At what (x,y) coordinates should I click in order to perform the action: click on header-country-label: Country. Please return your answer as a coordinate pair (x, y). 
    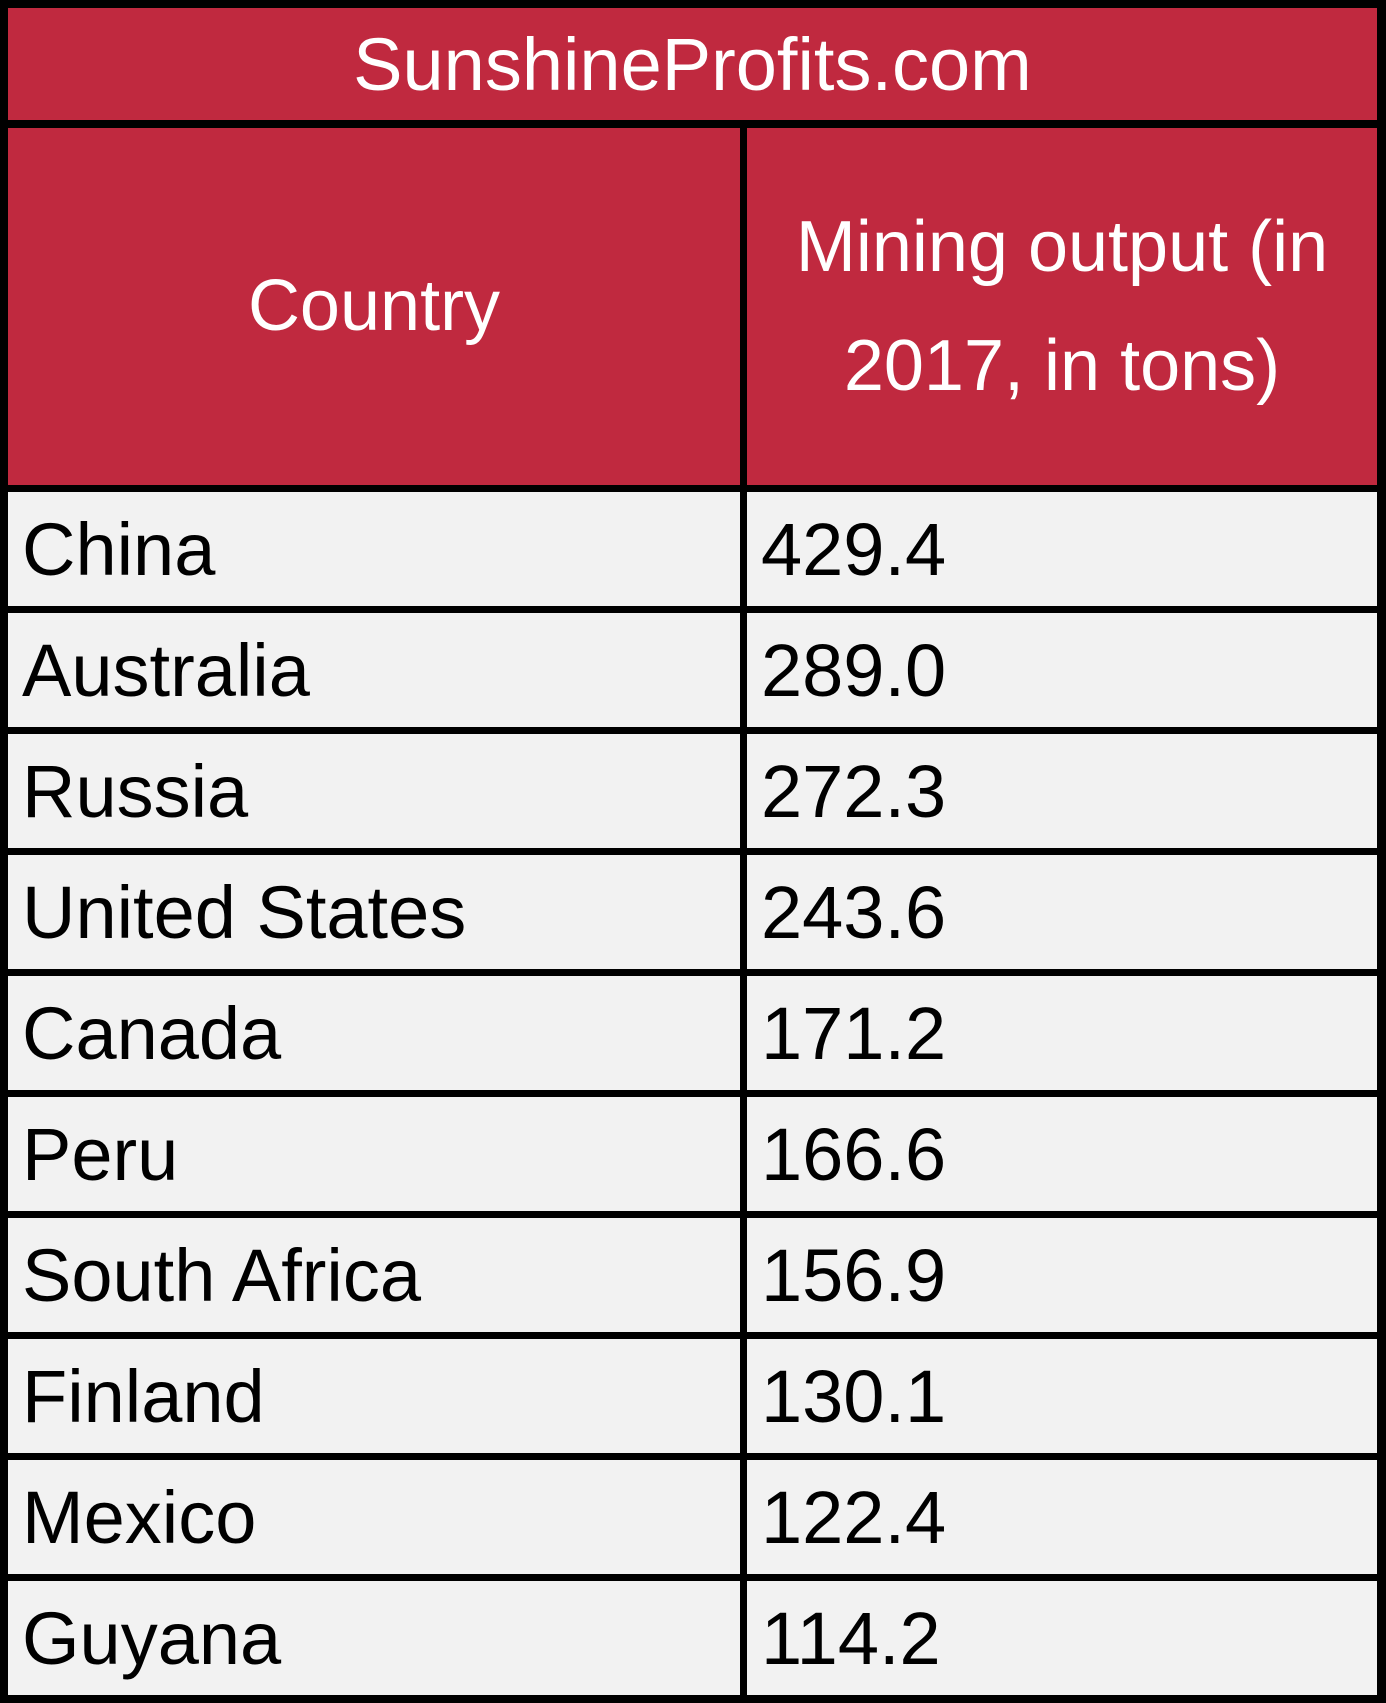
    Looking at the image, I should click on (374, 306).